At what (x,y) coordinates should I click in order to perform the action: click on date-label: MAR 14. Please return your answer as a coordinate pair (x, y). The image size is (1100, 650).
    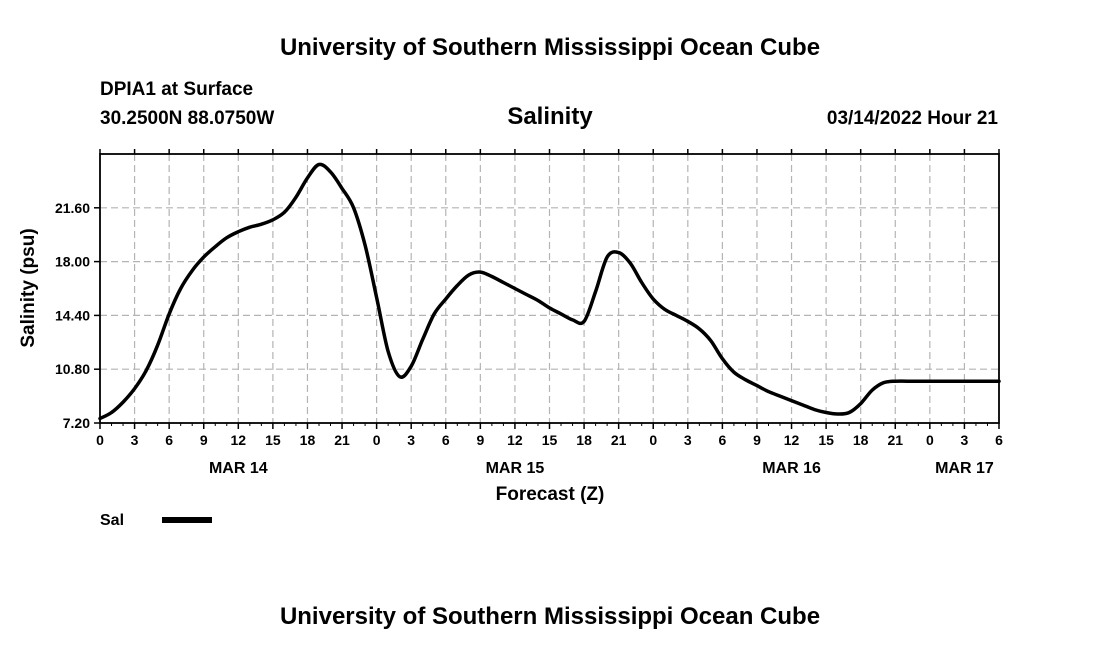
    Looking at the image, I should click on (238, 468).